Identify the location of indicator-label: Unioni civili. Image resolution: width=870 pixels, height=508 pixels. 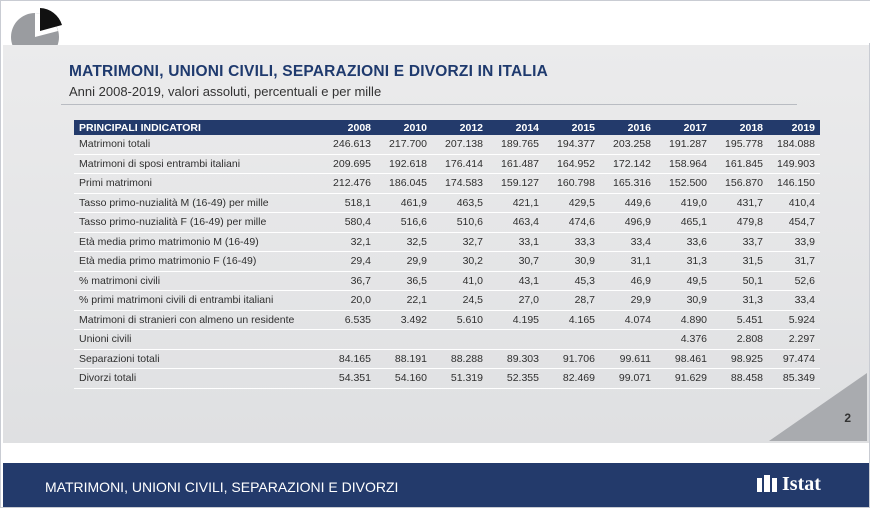
(197, 339).